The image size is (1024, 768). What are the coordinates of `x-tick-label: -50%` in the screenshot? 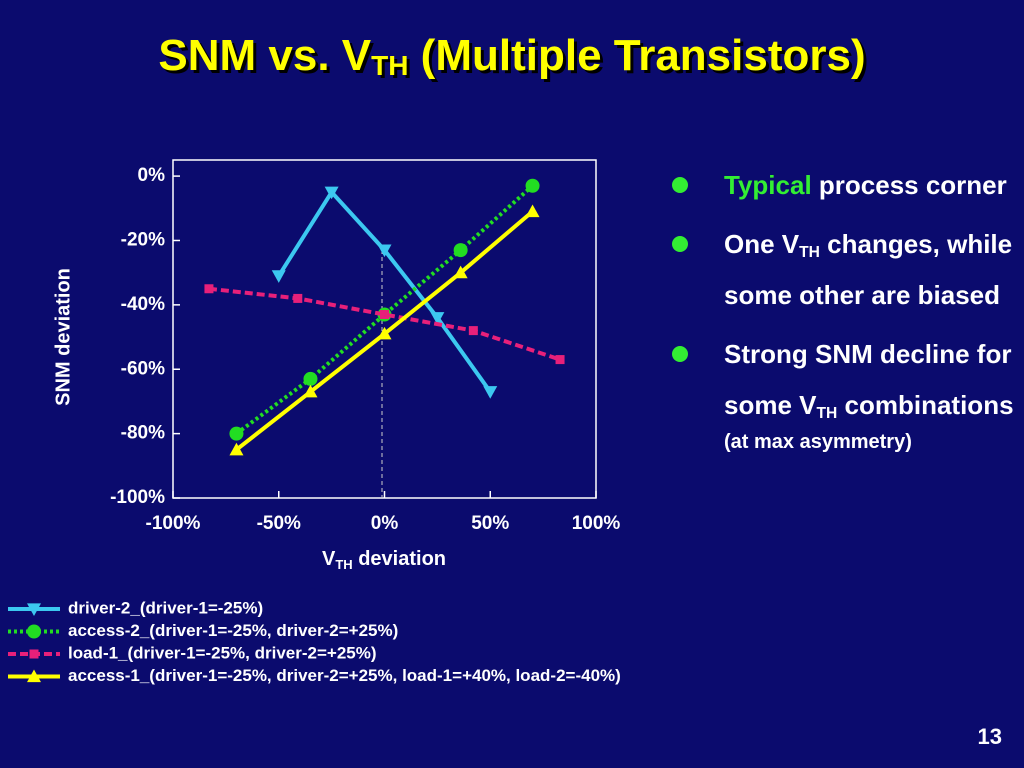 It's located at (279, 523).